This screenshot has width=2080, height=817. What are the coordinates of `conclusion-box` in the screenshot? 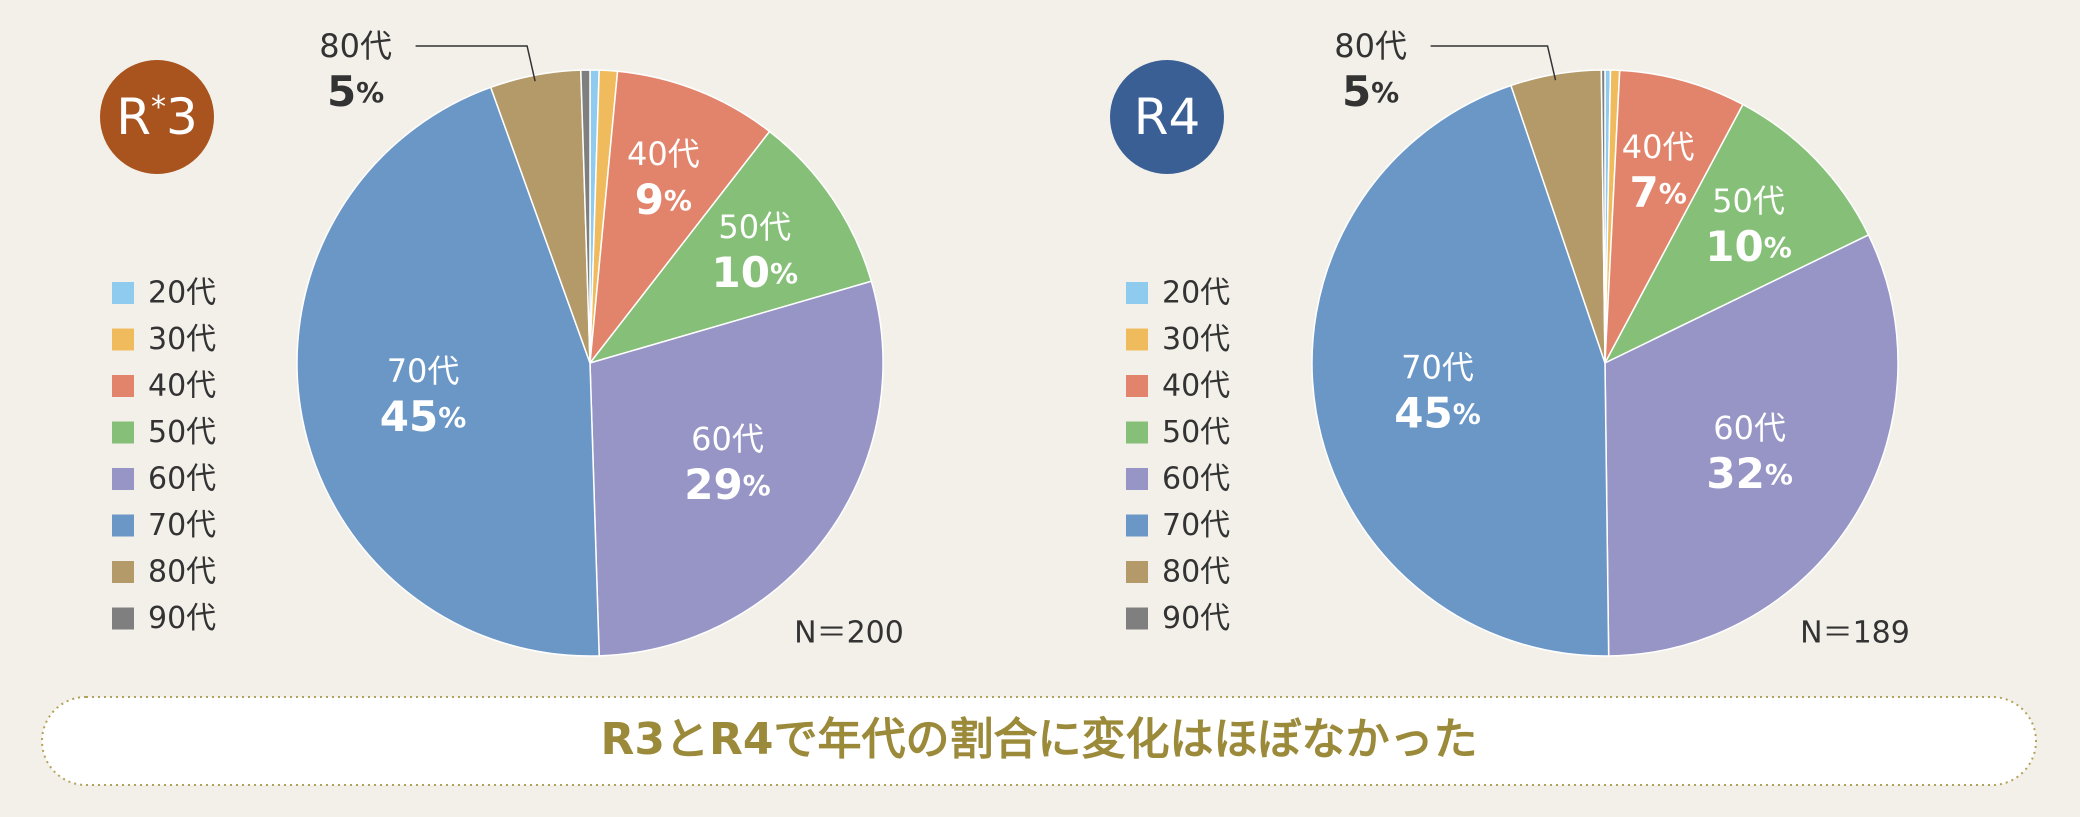 It's located at (1039, 741).